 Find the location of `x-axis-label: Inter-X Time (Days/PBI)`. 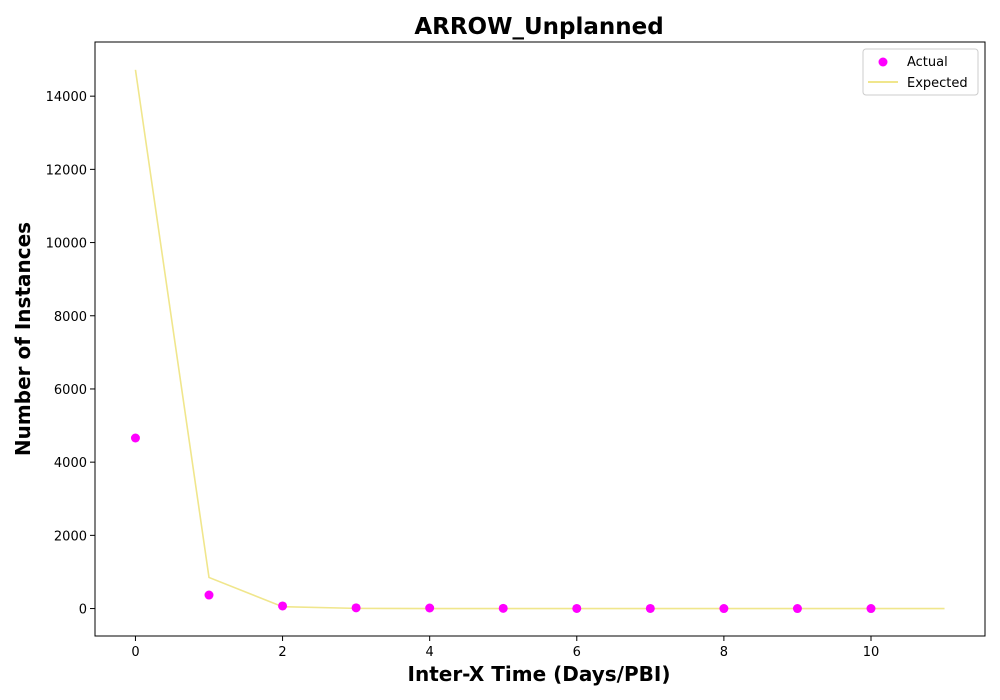

x-axis-label: Inter-X Time (Days/PBI) is located at coordinates (539, 674).